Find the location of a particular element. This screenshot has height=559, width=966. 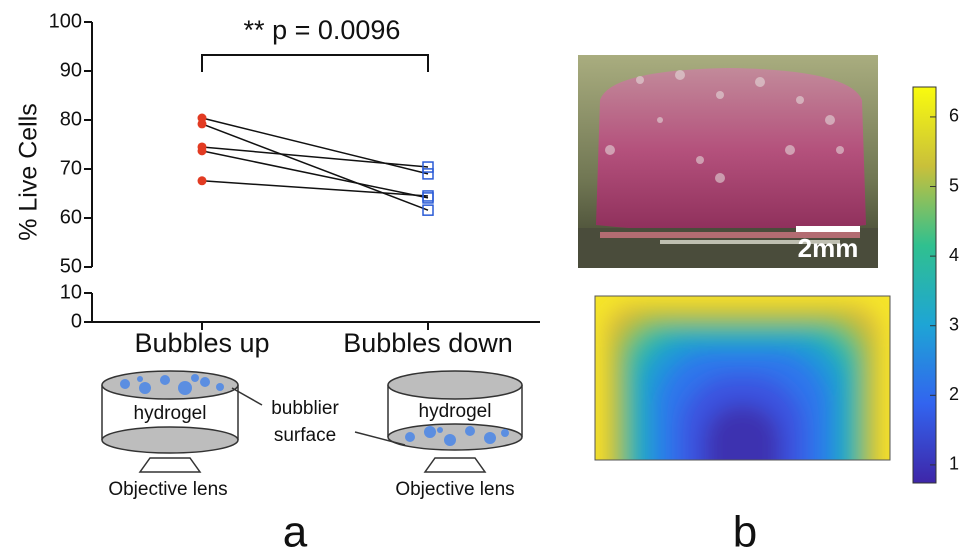

significance-bracket is located at coordinates (315, 63).